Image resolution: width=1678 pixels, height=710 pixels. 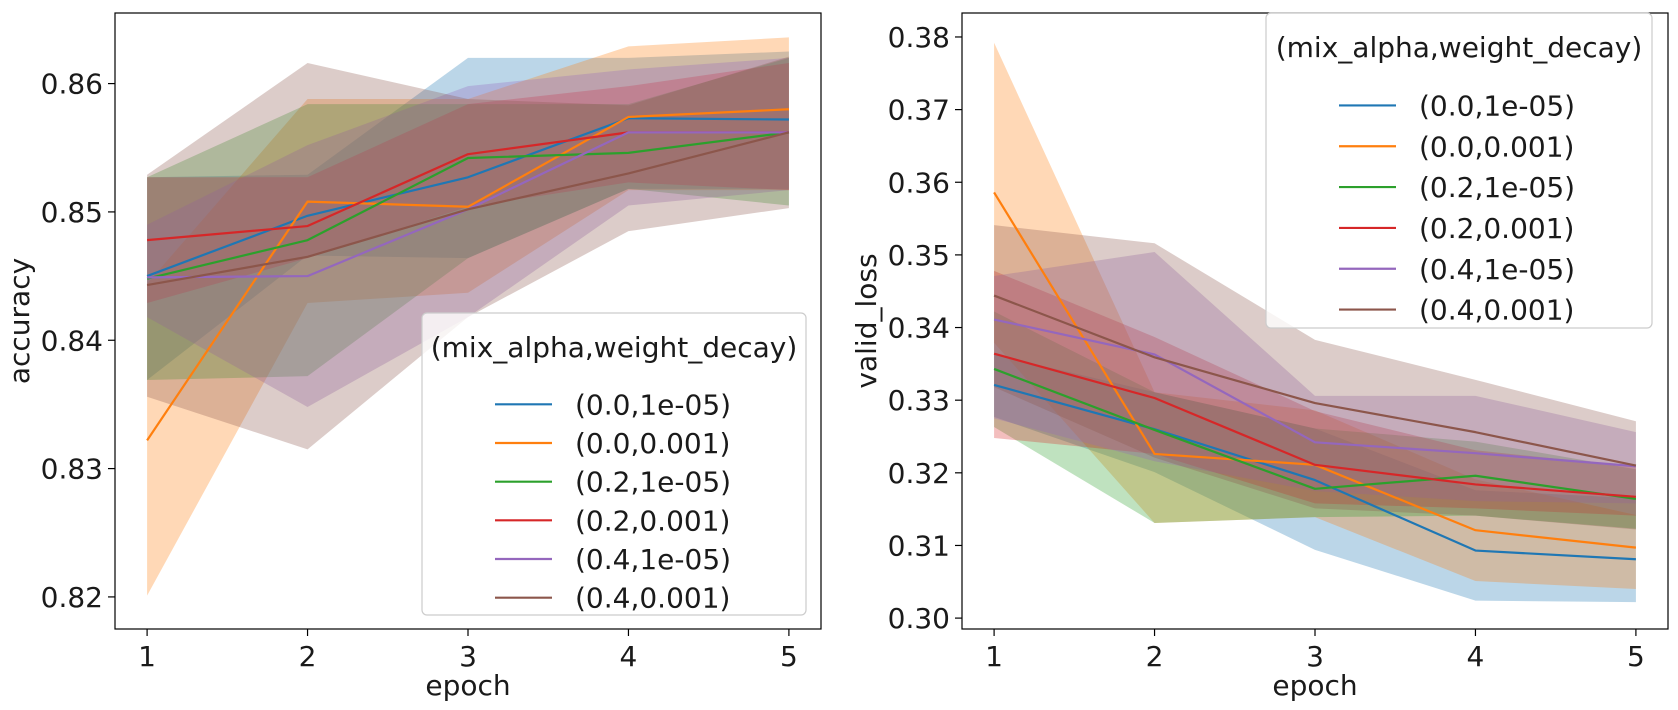 I want to click on y-tick-label: 0.37, so click(x=919, y=110).